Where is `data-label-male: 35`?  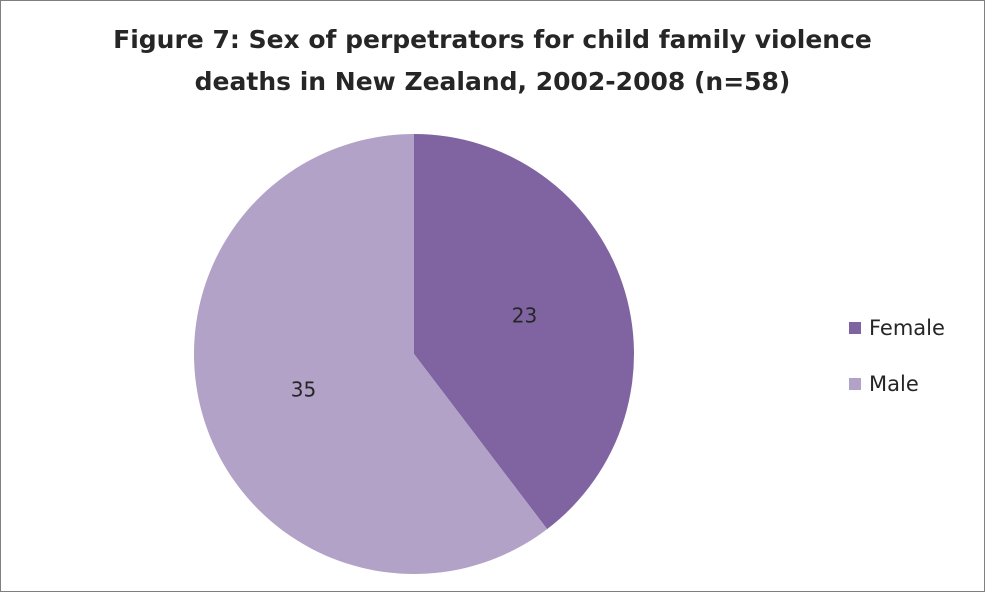 data-label-male: 35 is located at coordinates (303, 390).